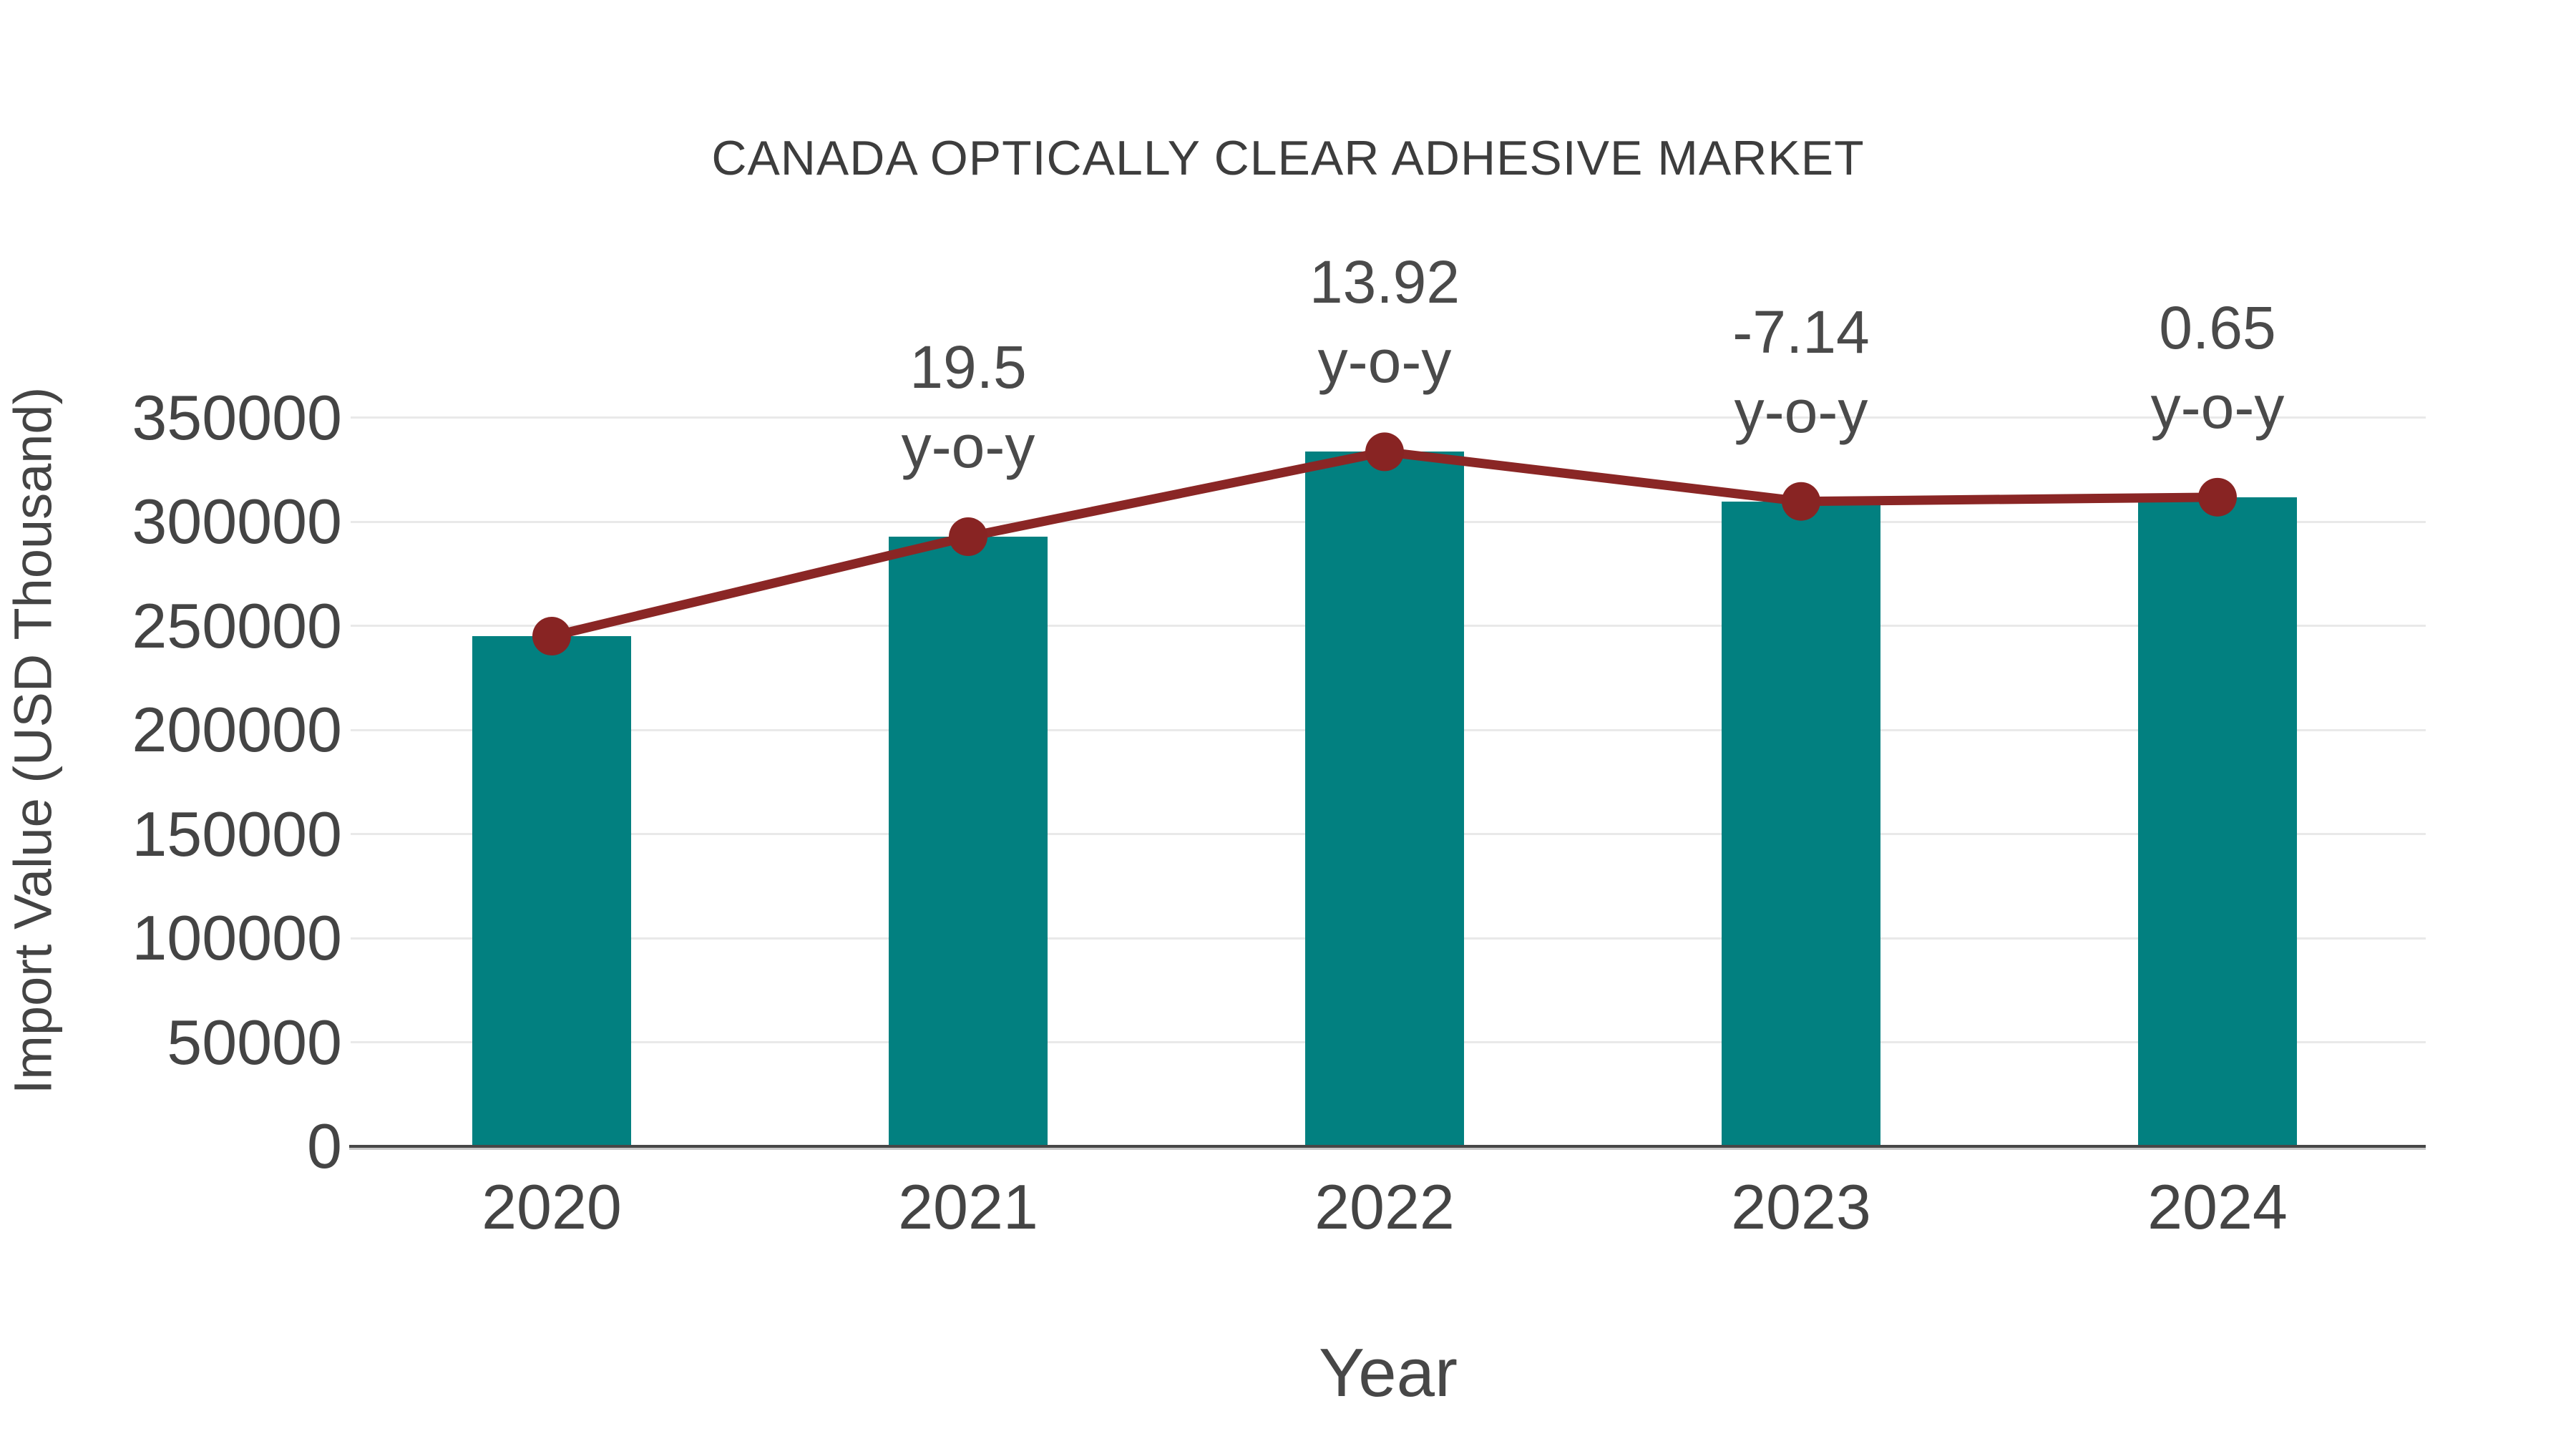 The width and height of the screenshot is (2576, 1449). I want to click on y-tick-label-300000: 300000, so click(237, 521).